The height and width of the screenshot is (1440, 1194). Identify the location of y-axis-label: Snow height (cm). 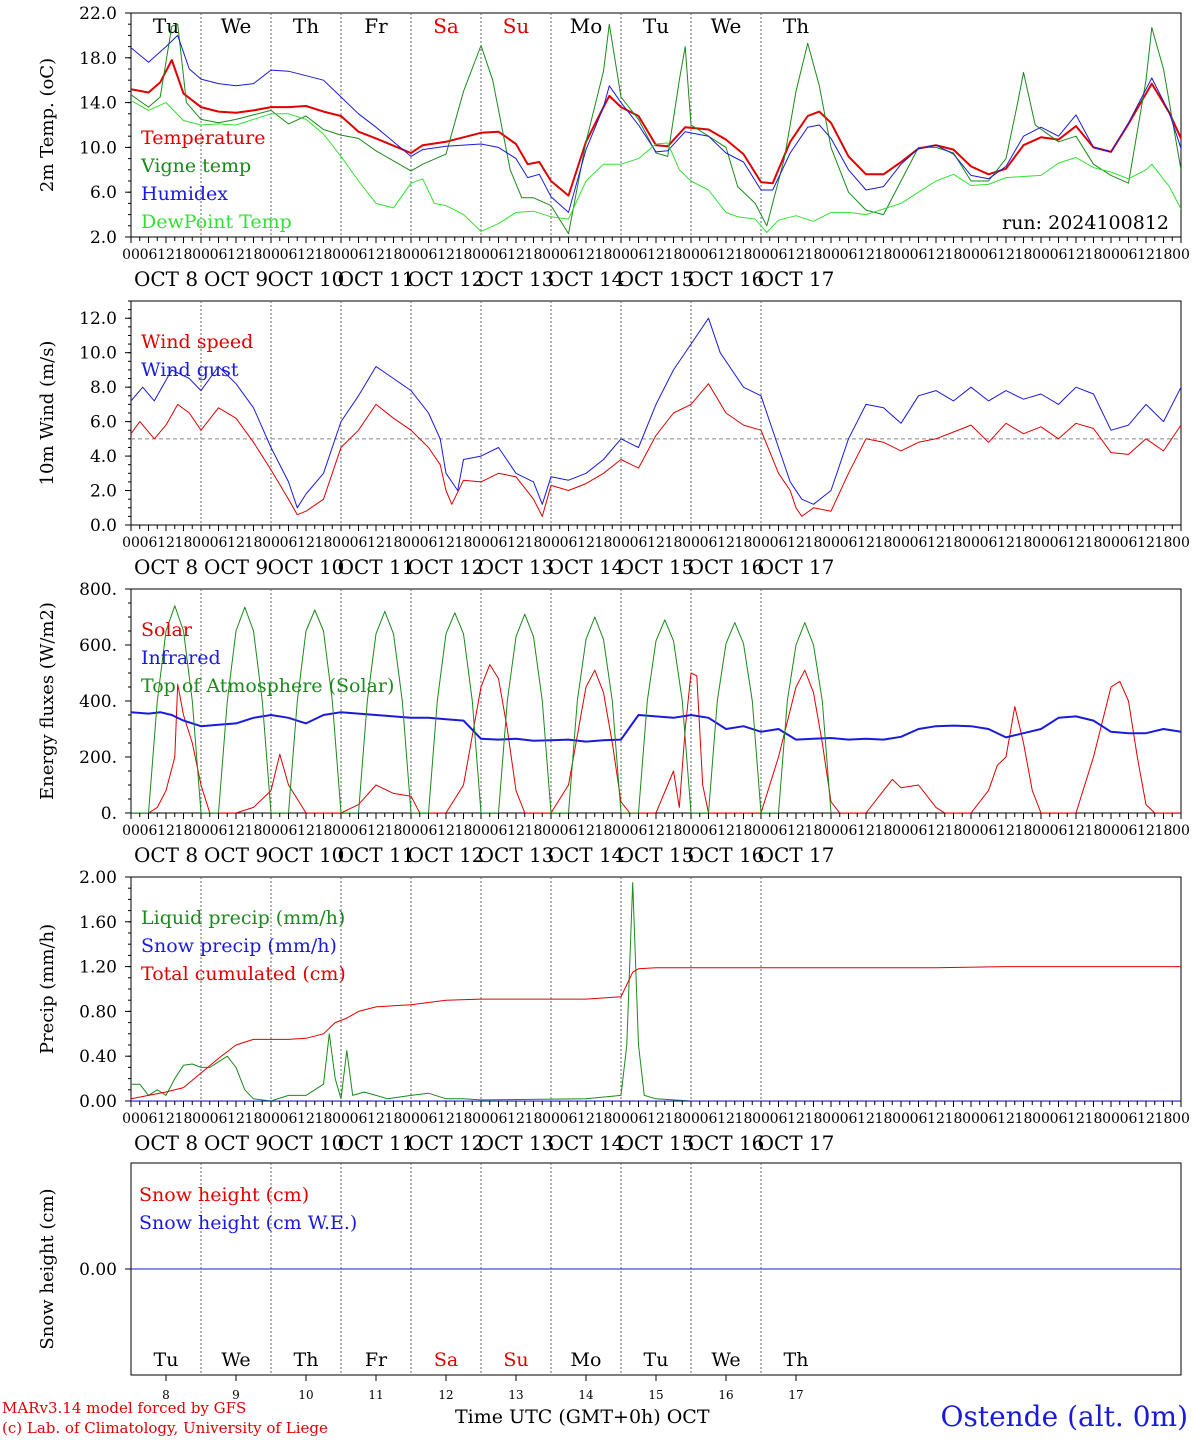
(47, 1268).